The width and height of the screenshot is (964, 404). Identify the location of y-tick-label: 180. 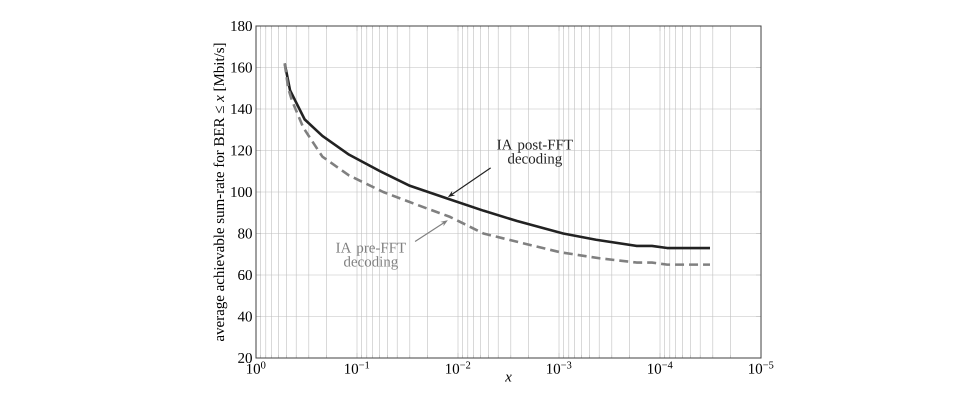
(241, 26).